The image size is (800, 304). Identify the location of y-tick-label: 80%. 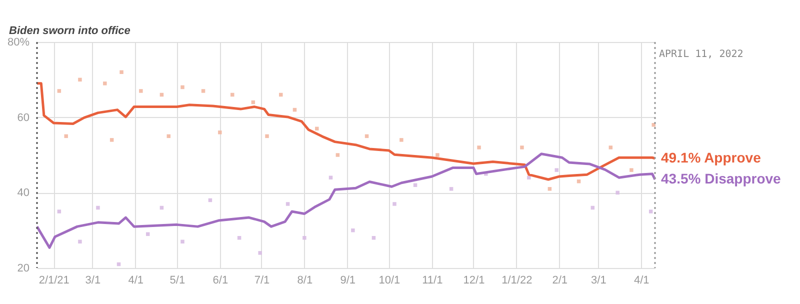
(18, 42).